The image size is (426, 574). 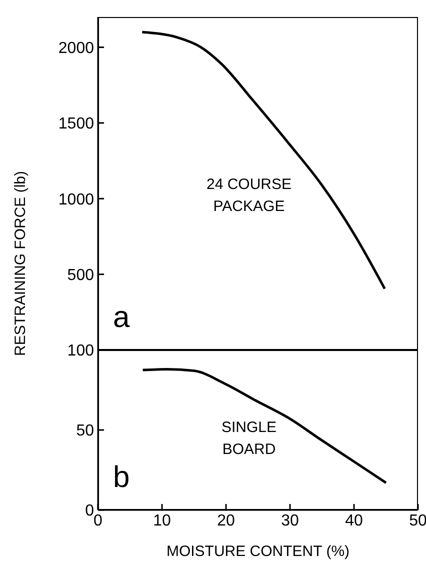 I want to click on y-tick-label: 500, so click(x=80, y=275).